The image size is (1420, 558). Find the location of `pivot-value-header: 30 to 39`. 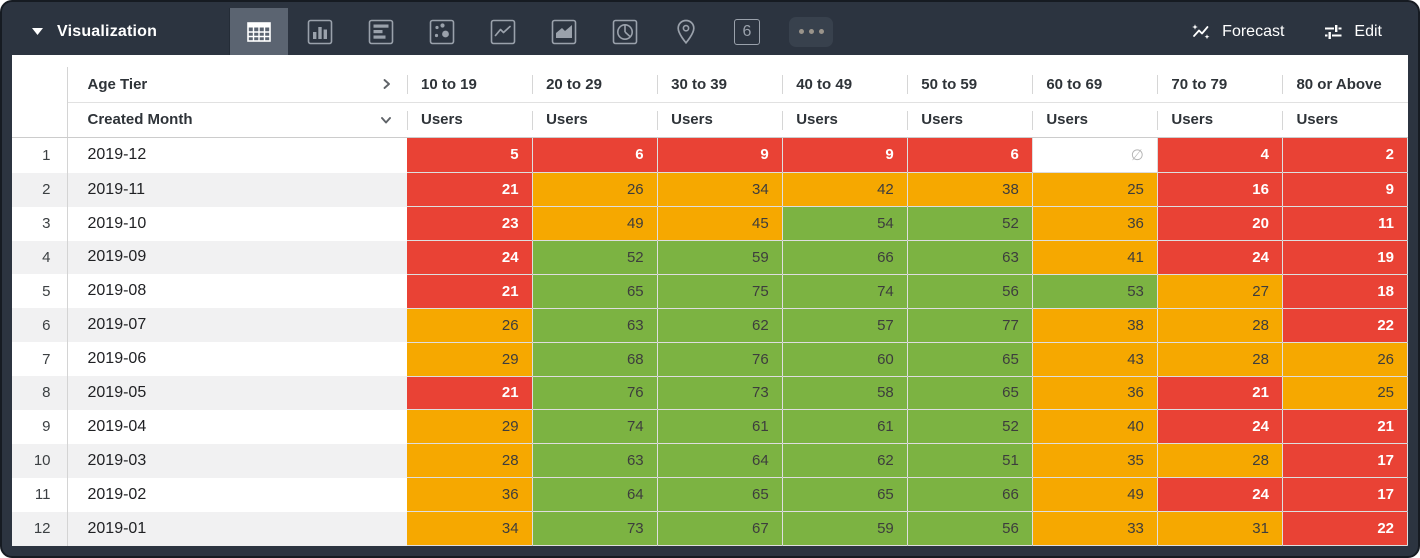

pivot-value-header: 30 to 39 is located at coordinates (720, 85).